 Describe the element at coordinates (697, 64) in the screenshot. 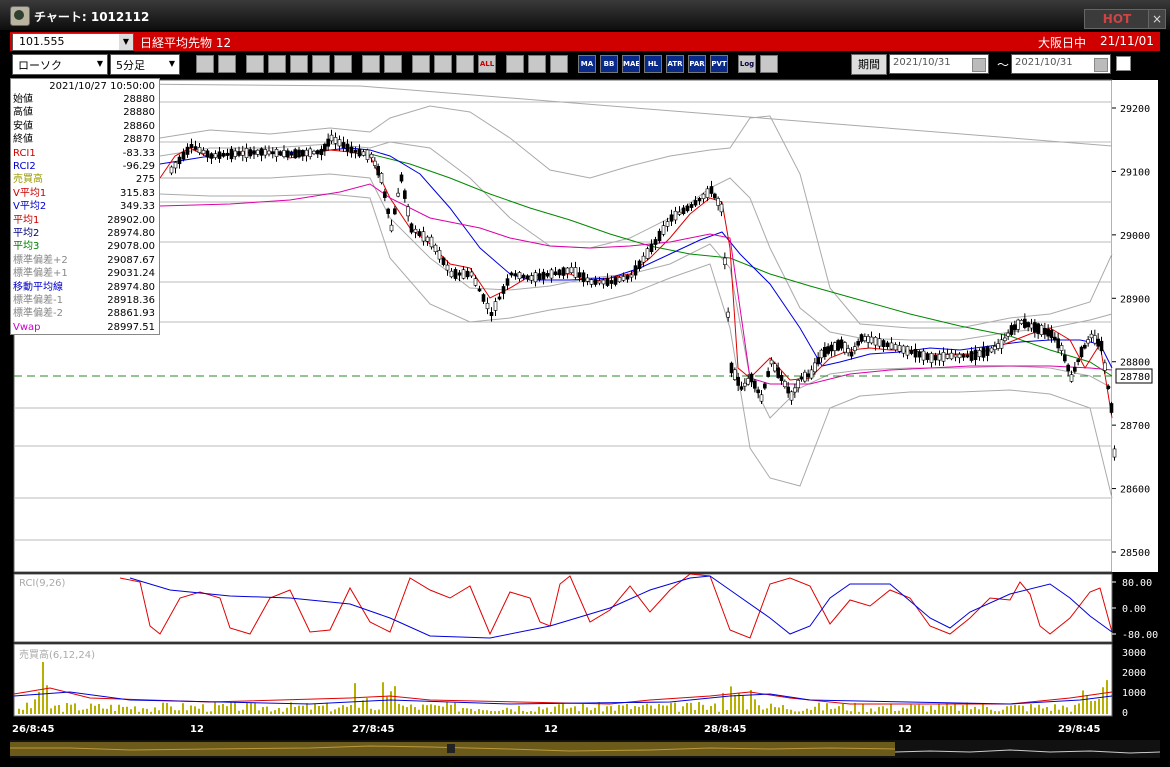

I see `tool-par-button: PAR` at that location.